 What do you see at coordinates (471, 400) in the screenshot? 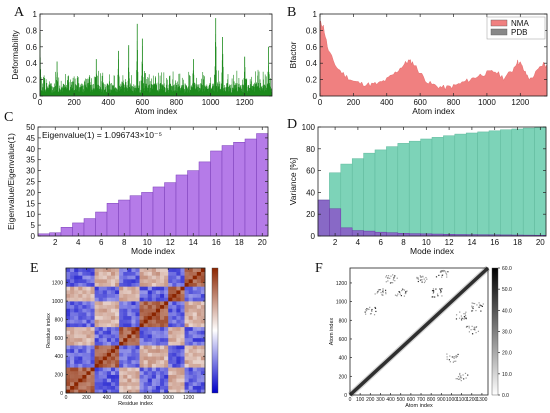
I see `x-tick-label-f: 1200` at bounding box center [471, 400].